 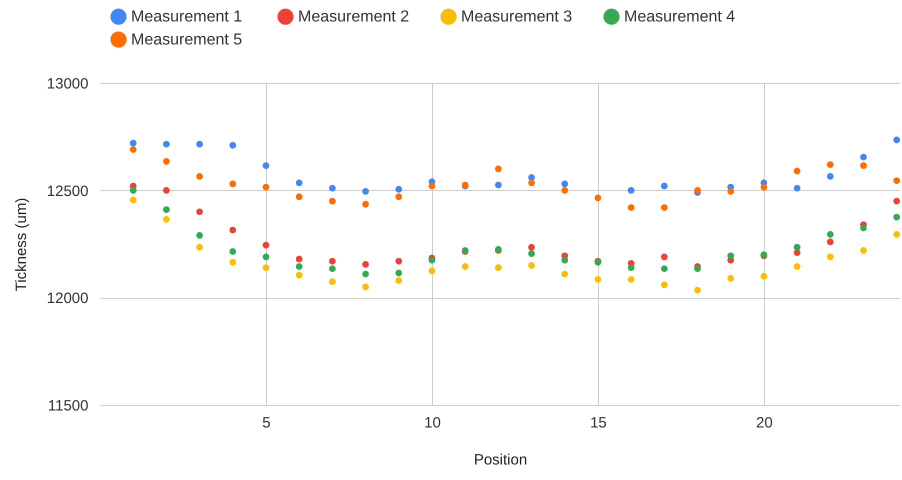 What do you see at coordinates (67, 299) in the screenshot?
I see `y-tick-label: 12000` at bounding box center [67, 299].